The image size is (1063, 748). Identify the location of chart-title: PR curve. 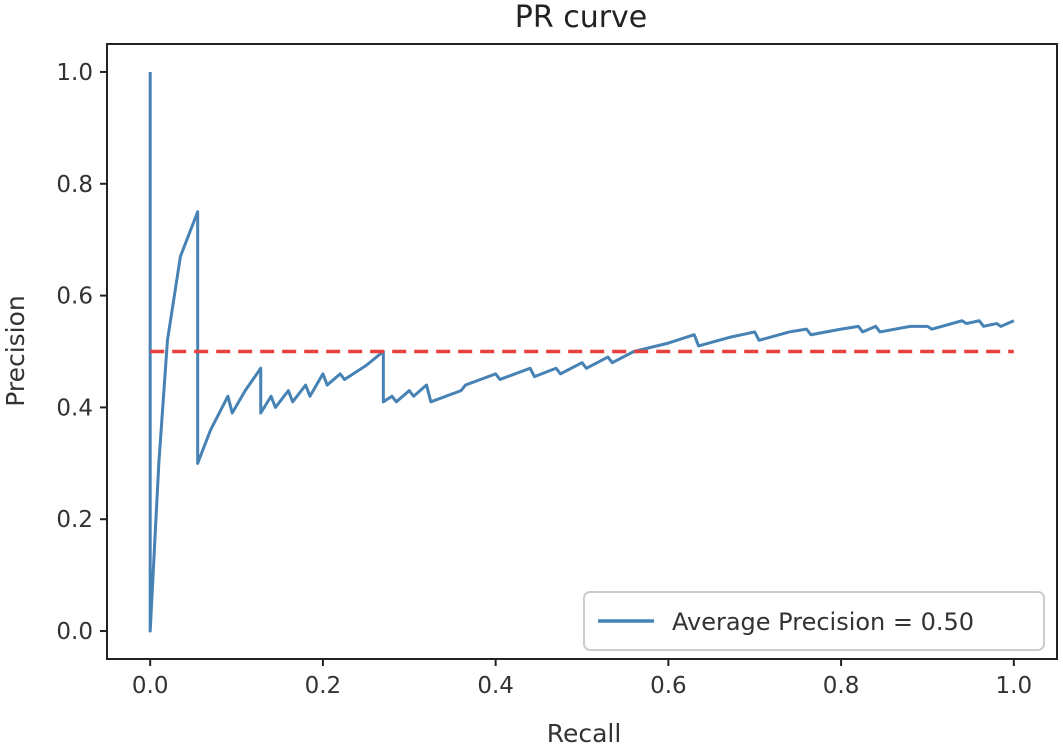
(581, 17).